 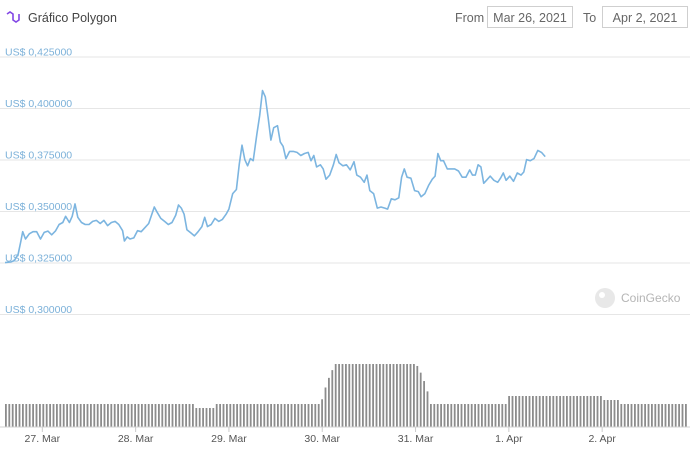 I want to click on x-tick-label: 1. Apr, so click(x=509, y=439).